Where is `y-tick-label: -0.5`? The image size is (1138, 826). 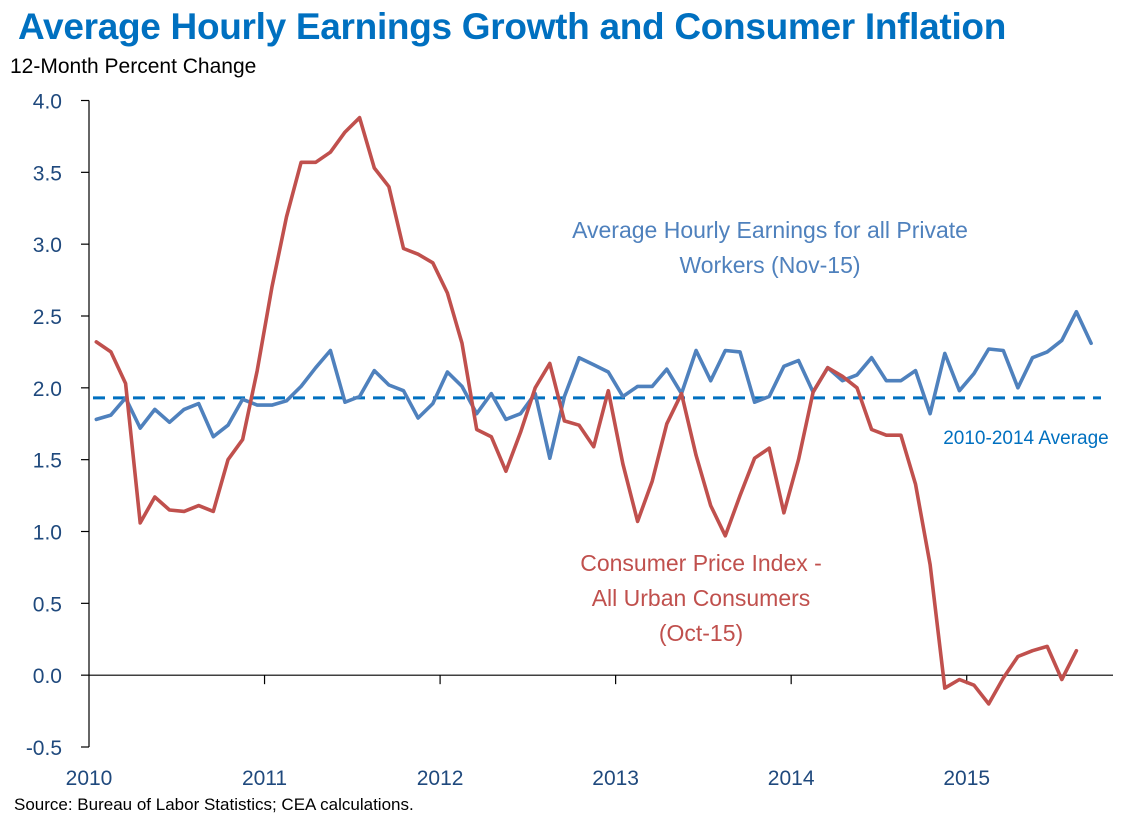 y-tick-label: -0.5 is located at coordinates (44, 748).